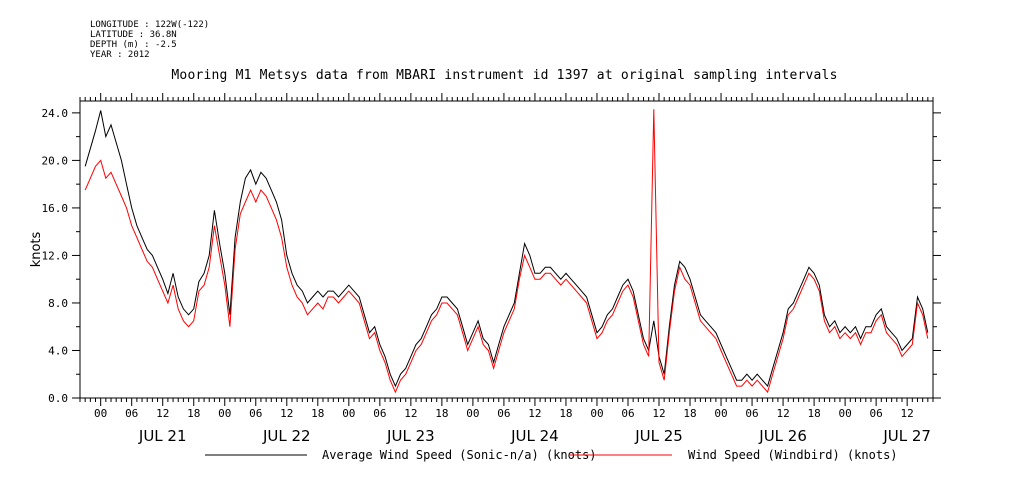 The width and height of the screenshot is (1009, 504). What do you see at coordinates (459, 455) in the screenshot?
I see `legend-label-average-wind-speed: Average Wind Speed (Sonic-n/a) (knots)` at bounding box center [459, 455].